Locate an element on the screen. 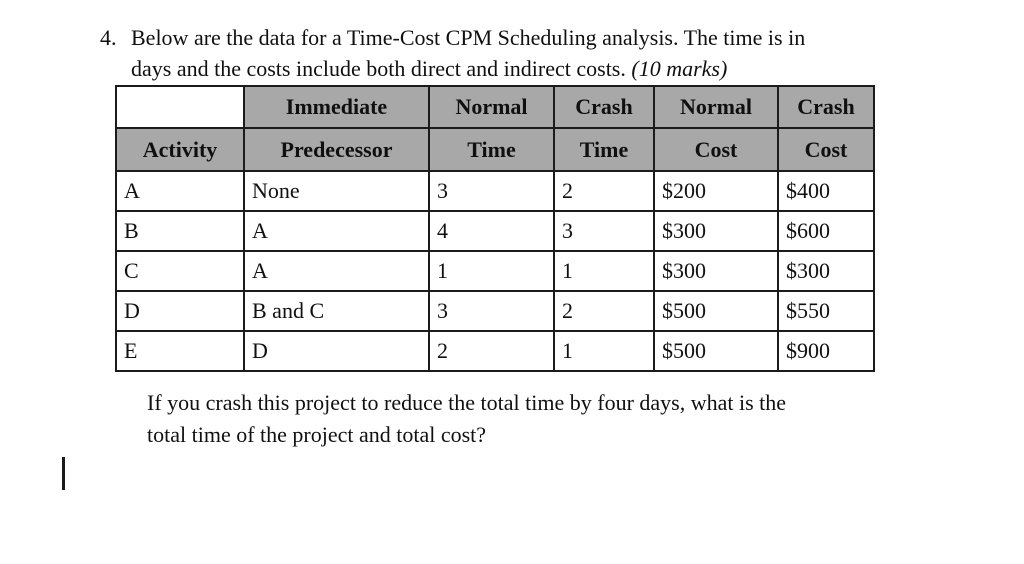 Image resolution: width=1024 pixels, height=564 pixels. header-row-top: Immediate Normal Crash Normal Crash is located at coordinates (495, 107).